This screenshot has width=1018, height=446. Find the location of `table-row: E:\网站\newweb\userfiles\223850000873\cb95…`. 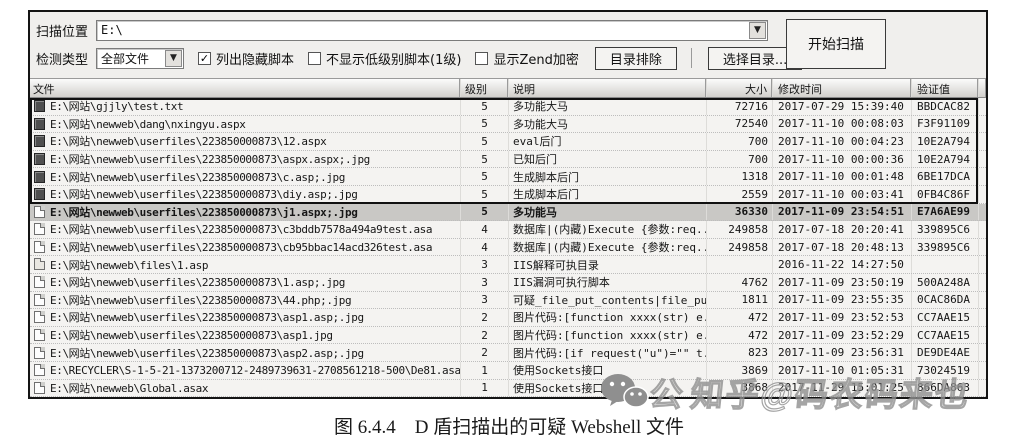

table-row: E:\网站\newweb\userfiles\223850000873\cb95… is located at coordinates (508, 247).